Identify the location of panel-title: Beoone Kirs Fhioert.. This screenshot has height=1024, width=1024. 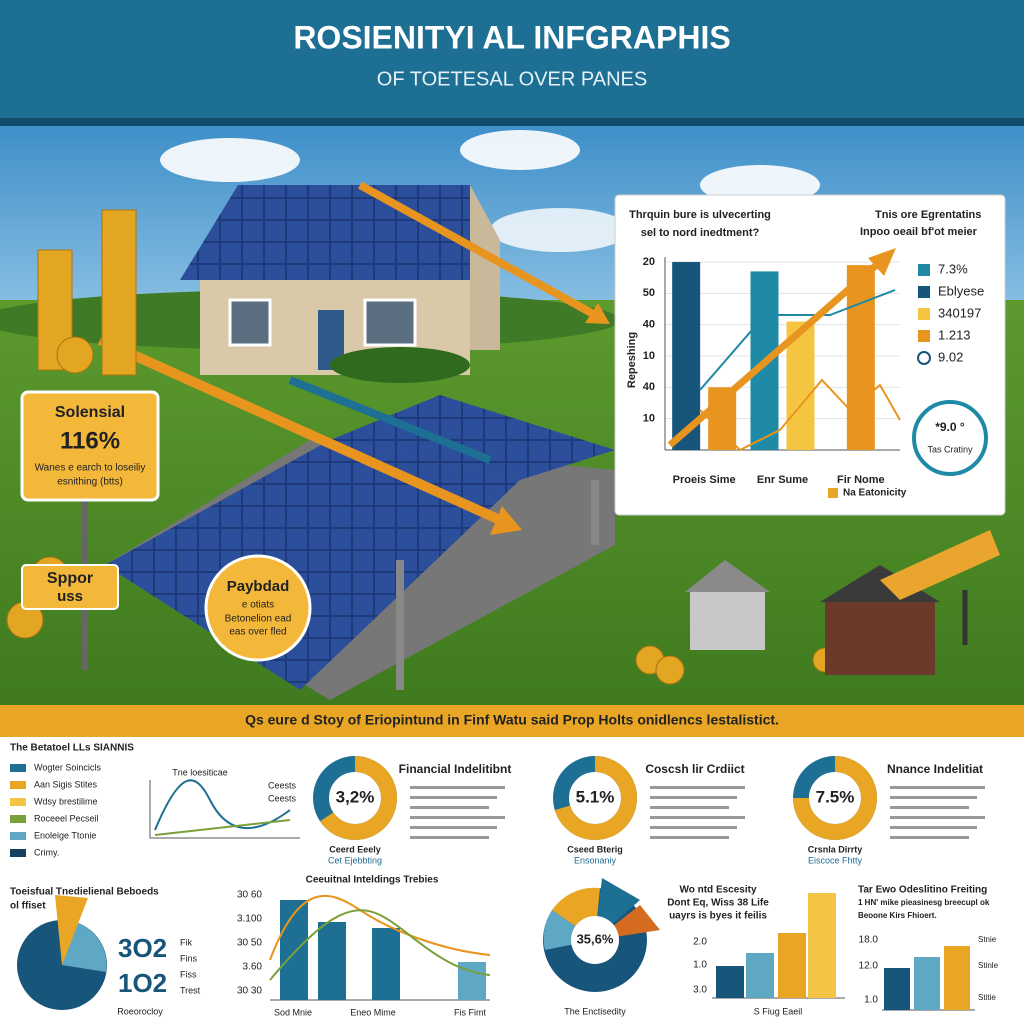
(897, 915).